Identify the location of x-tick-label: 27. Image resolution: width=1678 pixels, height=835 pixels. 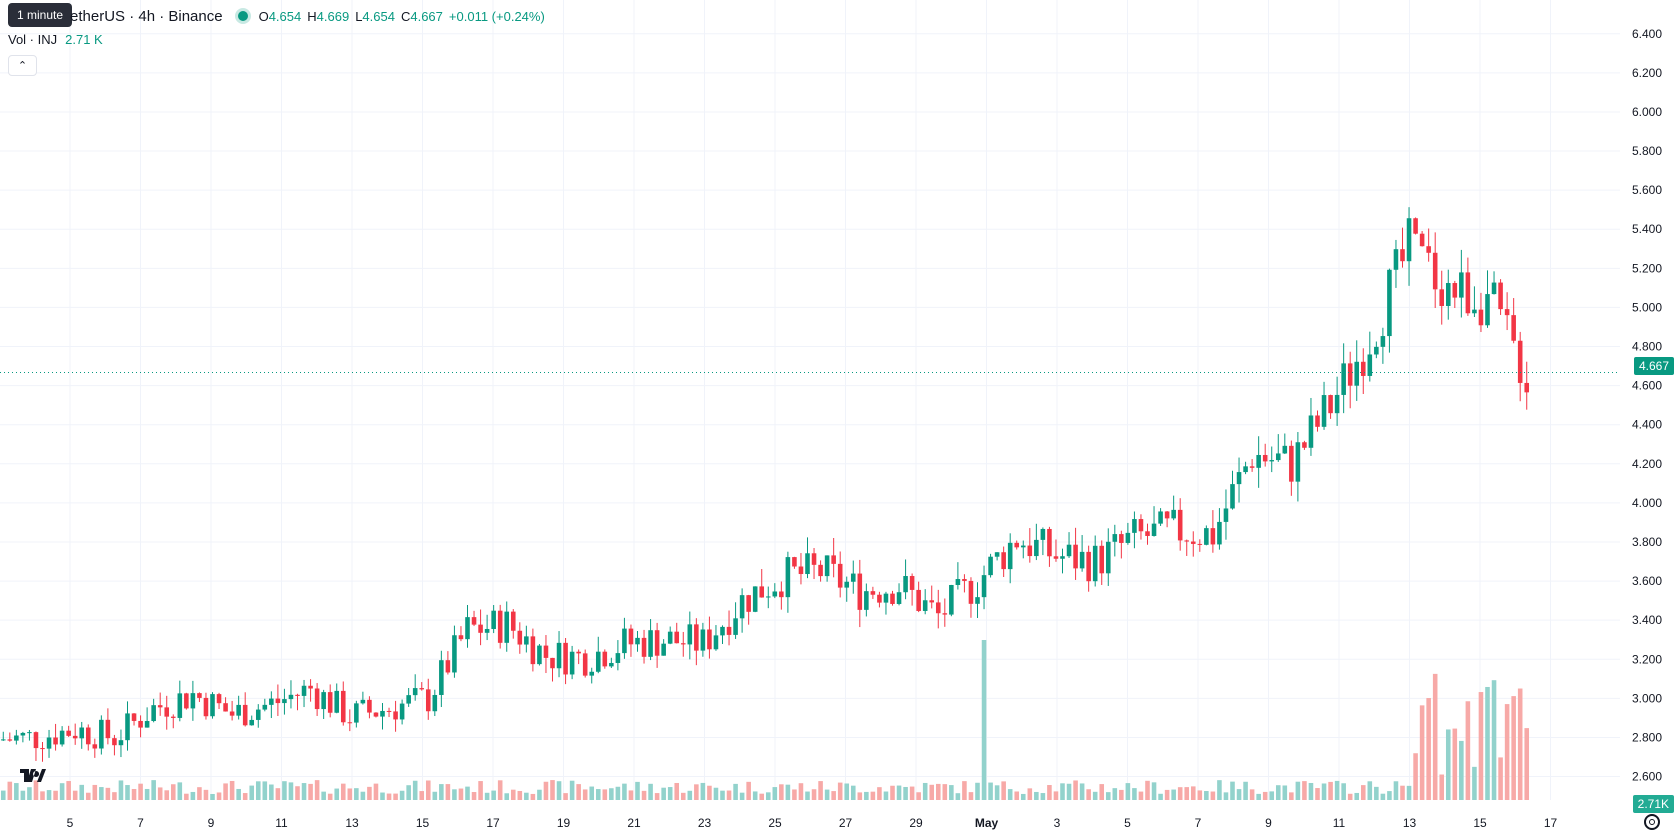
(846, 823).